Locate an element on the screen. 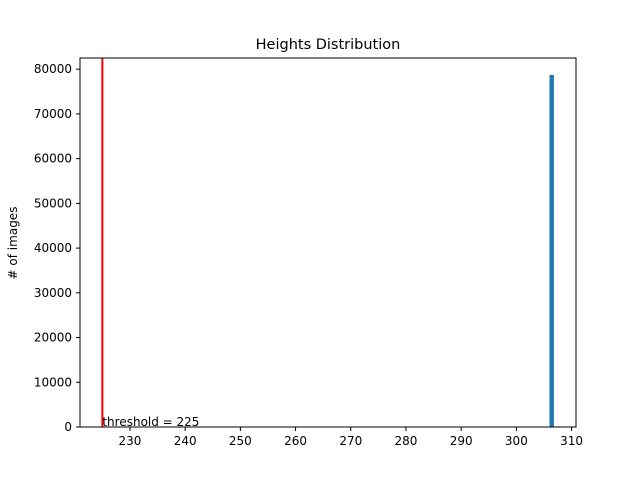 The image size is (640, 484). chart-title: Heights Distribution is located at coordinates (328, 45).